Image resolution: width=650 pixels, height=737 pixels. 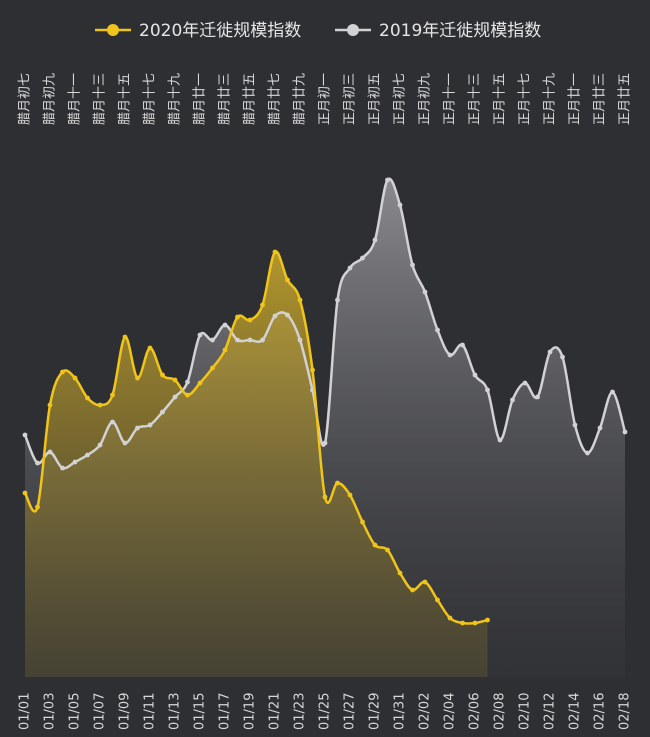 I want to click on x-tick-label: 01/29, so click(x=375, y=711).